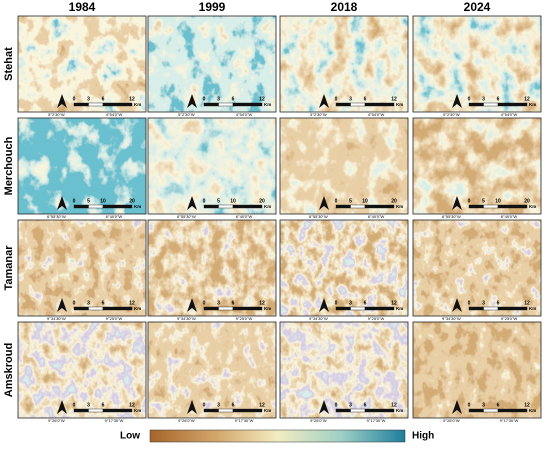  What do you see at coordinates (9, 370) in the screenshot?
I see `row-label: Amskroud` at bounding box center [9, 370].